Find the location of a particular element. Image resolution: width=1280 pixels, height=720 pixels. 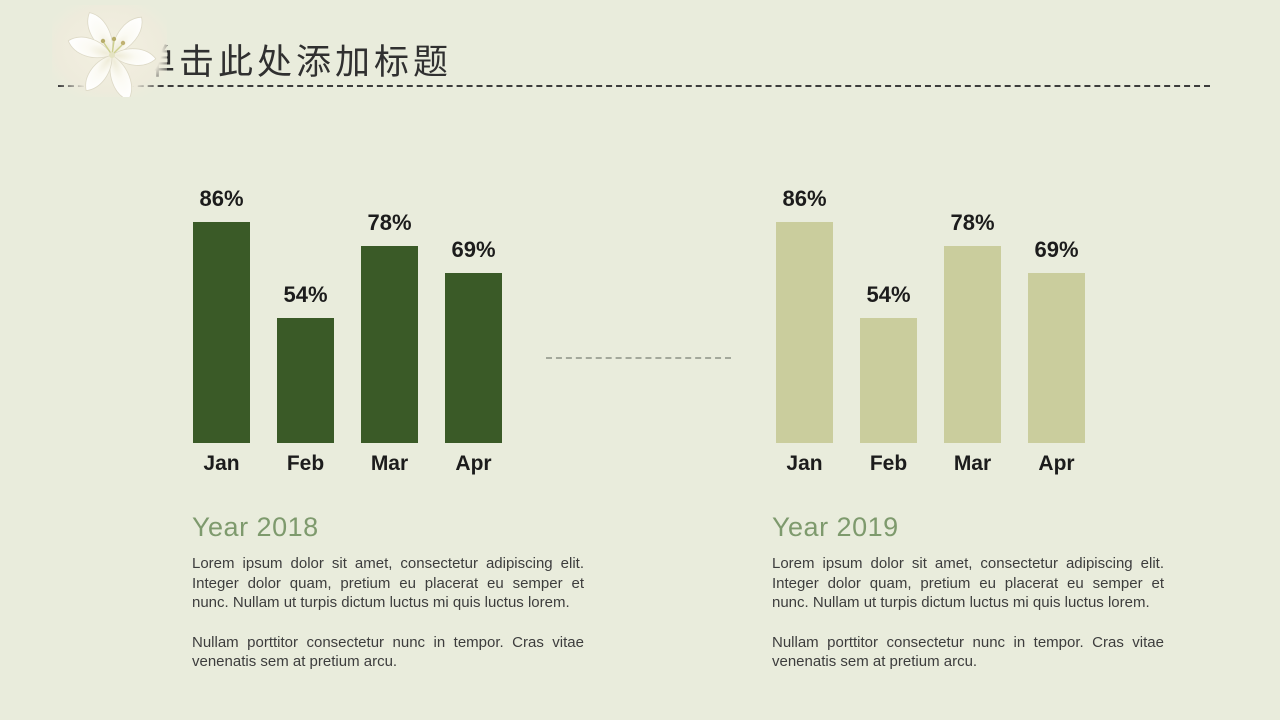

bar-chart-2018-categories: Jan Feb Mar Apr is located at coordinates (349, 464).